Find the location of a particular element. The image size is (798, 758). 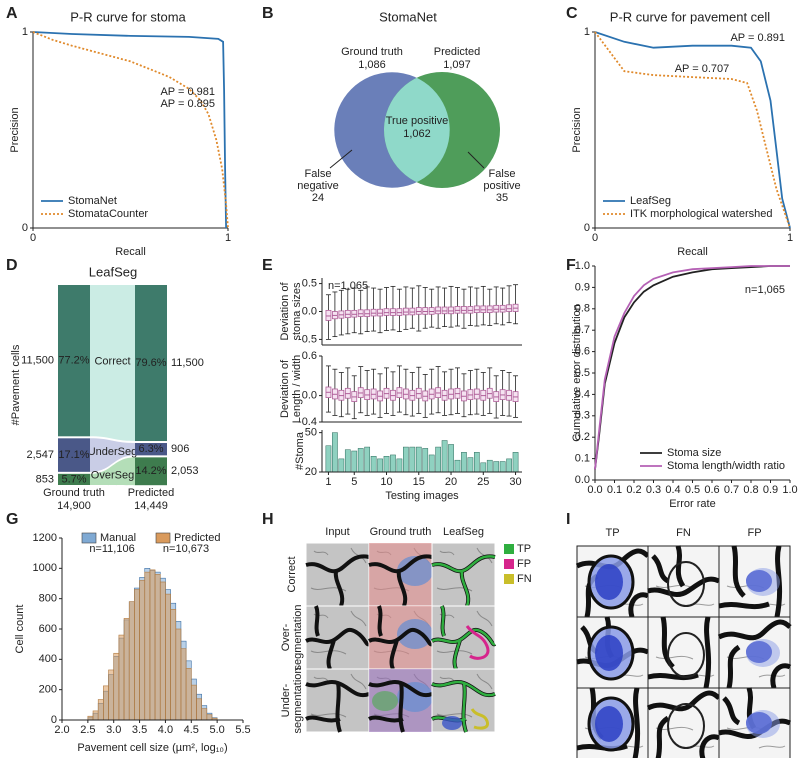

legend-label: FP is located at coordinates (524, 564).